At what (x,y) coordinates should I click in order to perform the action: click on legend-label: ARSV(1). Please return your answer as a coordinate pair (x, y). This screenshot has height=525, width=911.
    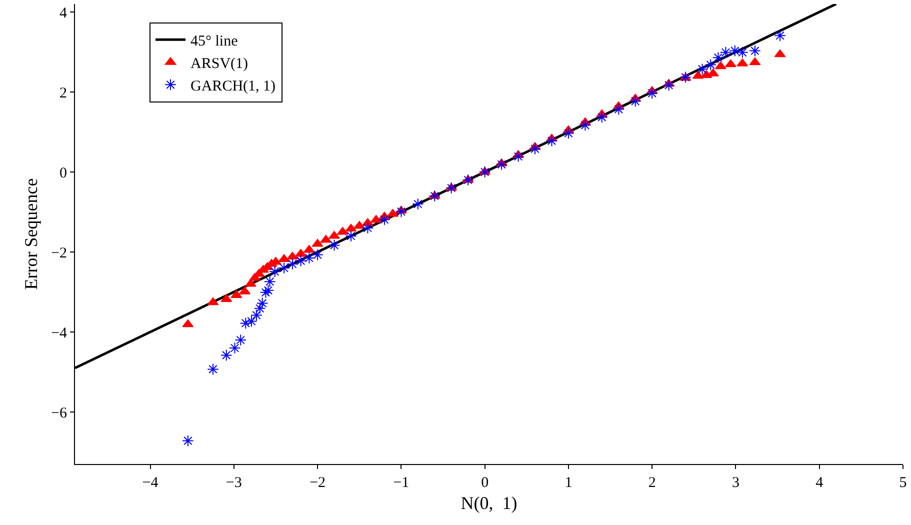
    Looking at the image, I should click on (219, 64).